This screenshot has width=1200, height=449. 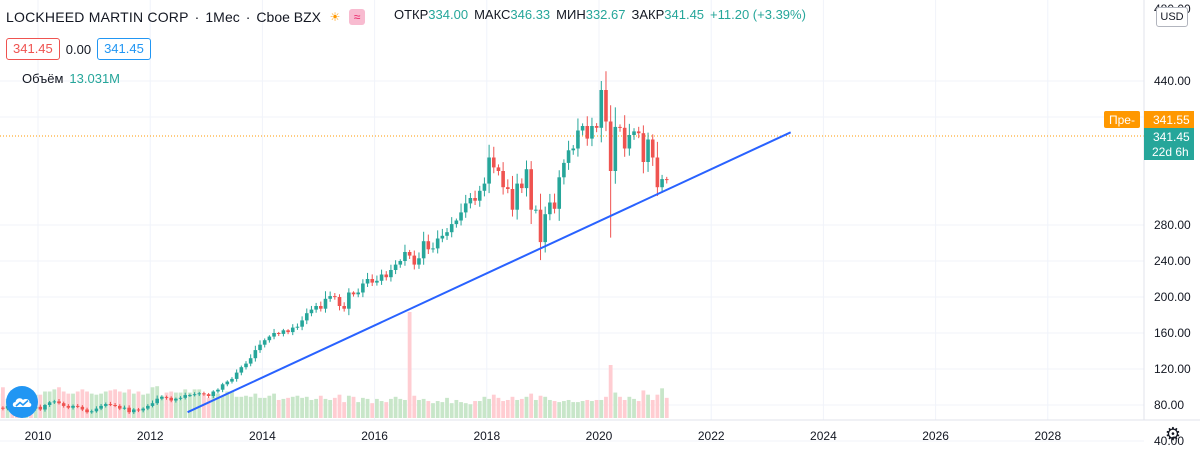 I want to click on symbol-title: LOCKHEED MARTIN CORP, so click(x=97, y=17).